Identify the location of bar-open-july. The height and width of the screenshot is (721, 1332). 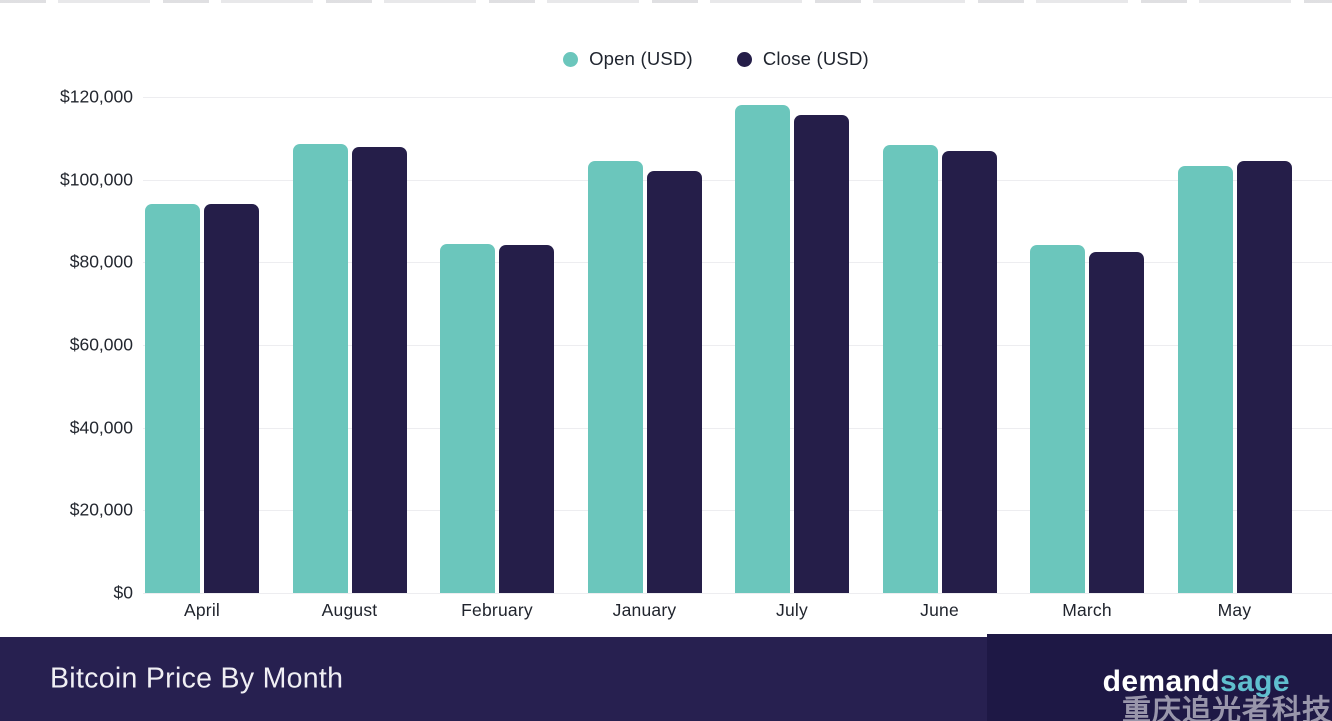
(762, 349).